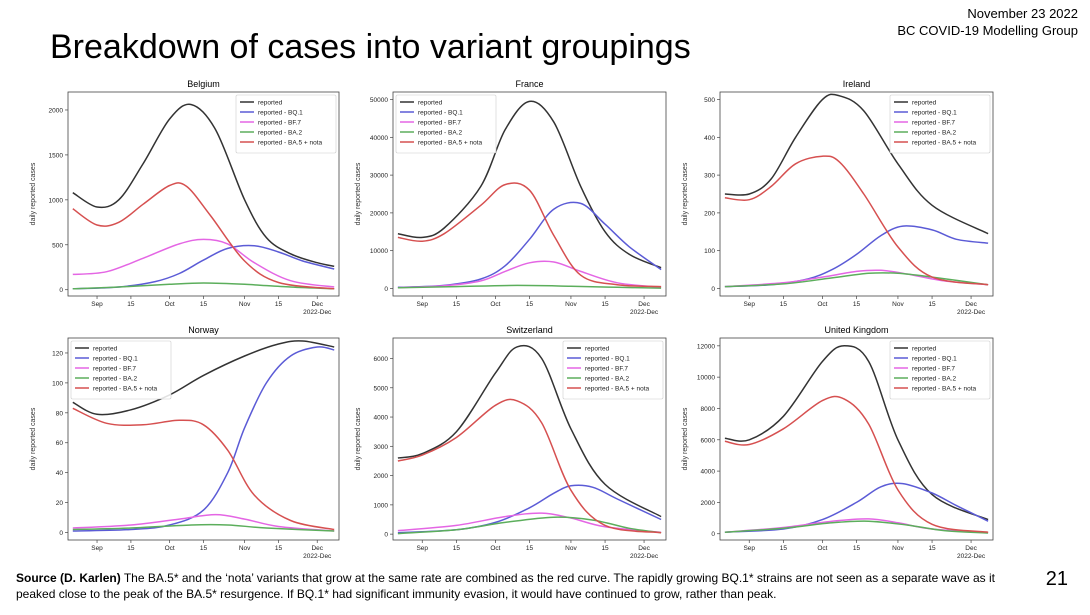  Describe the element at coordinates (60, 413) in the screenshot. I see `y-tick-label: 80` at that location.